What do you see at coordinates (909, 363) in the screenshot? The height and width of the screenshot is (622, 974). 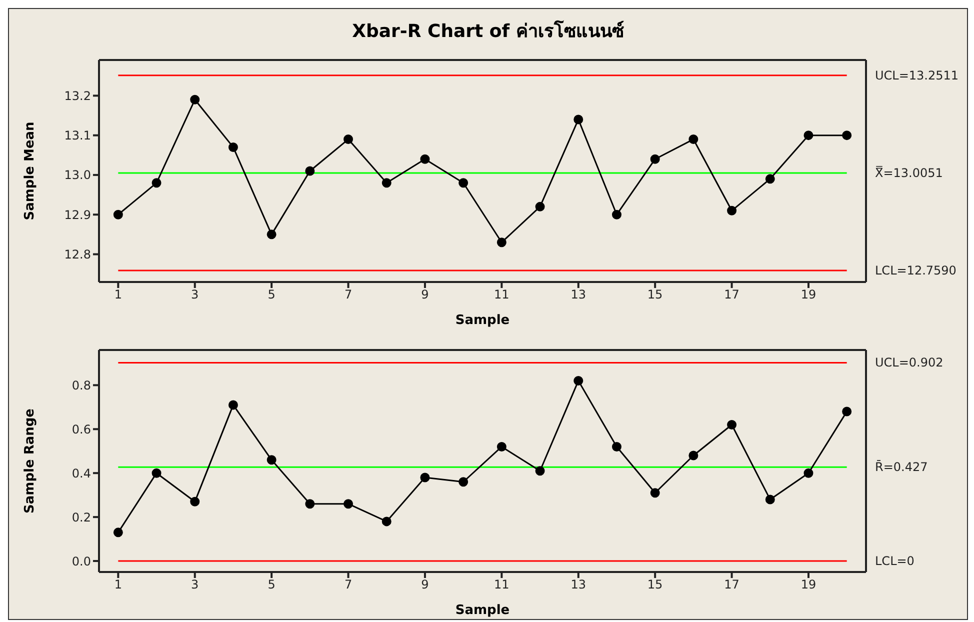 I see `ref-line-label: UCL=0.902` at bounding box center [909, 363].